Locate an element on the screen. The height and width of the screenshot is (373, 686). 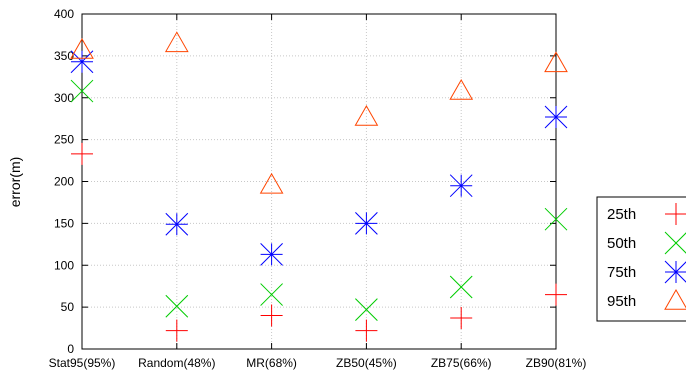
legend-marker-50th is located at coordinates (675, 243).